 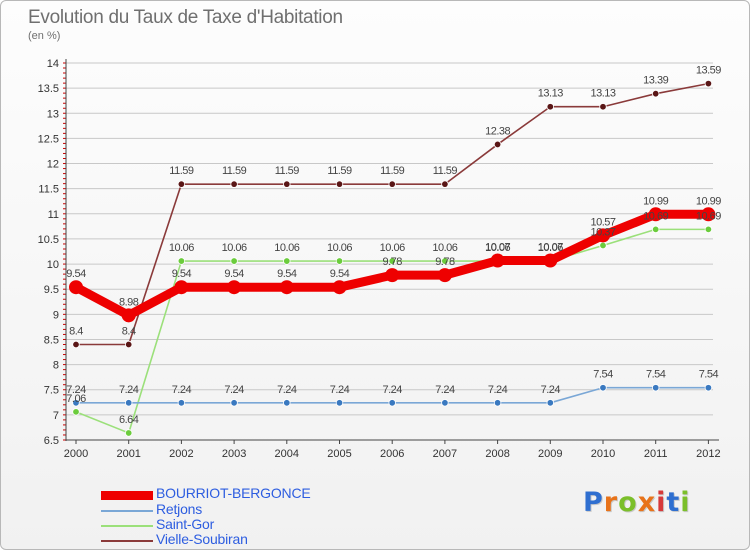 What do you see at coordinates (234, 287) in the screenshot?
I see `point-bourriot-bergonce-2003` at bounding box center [234, 287].